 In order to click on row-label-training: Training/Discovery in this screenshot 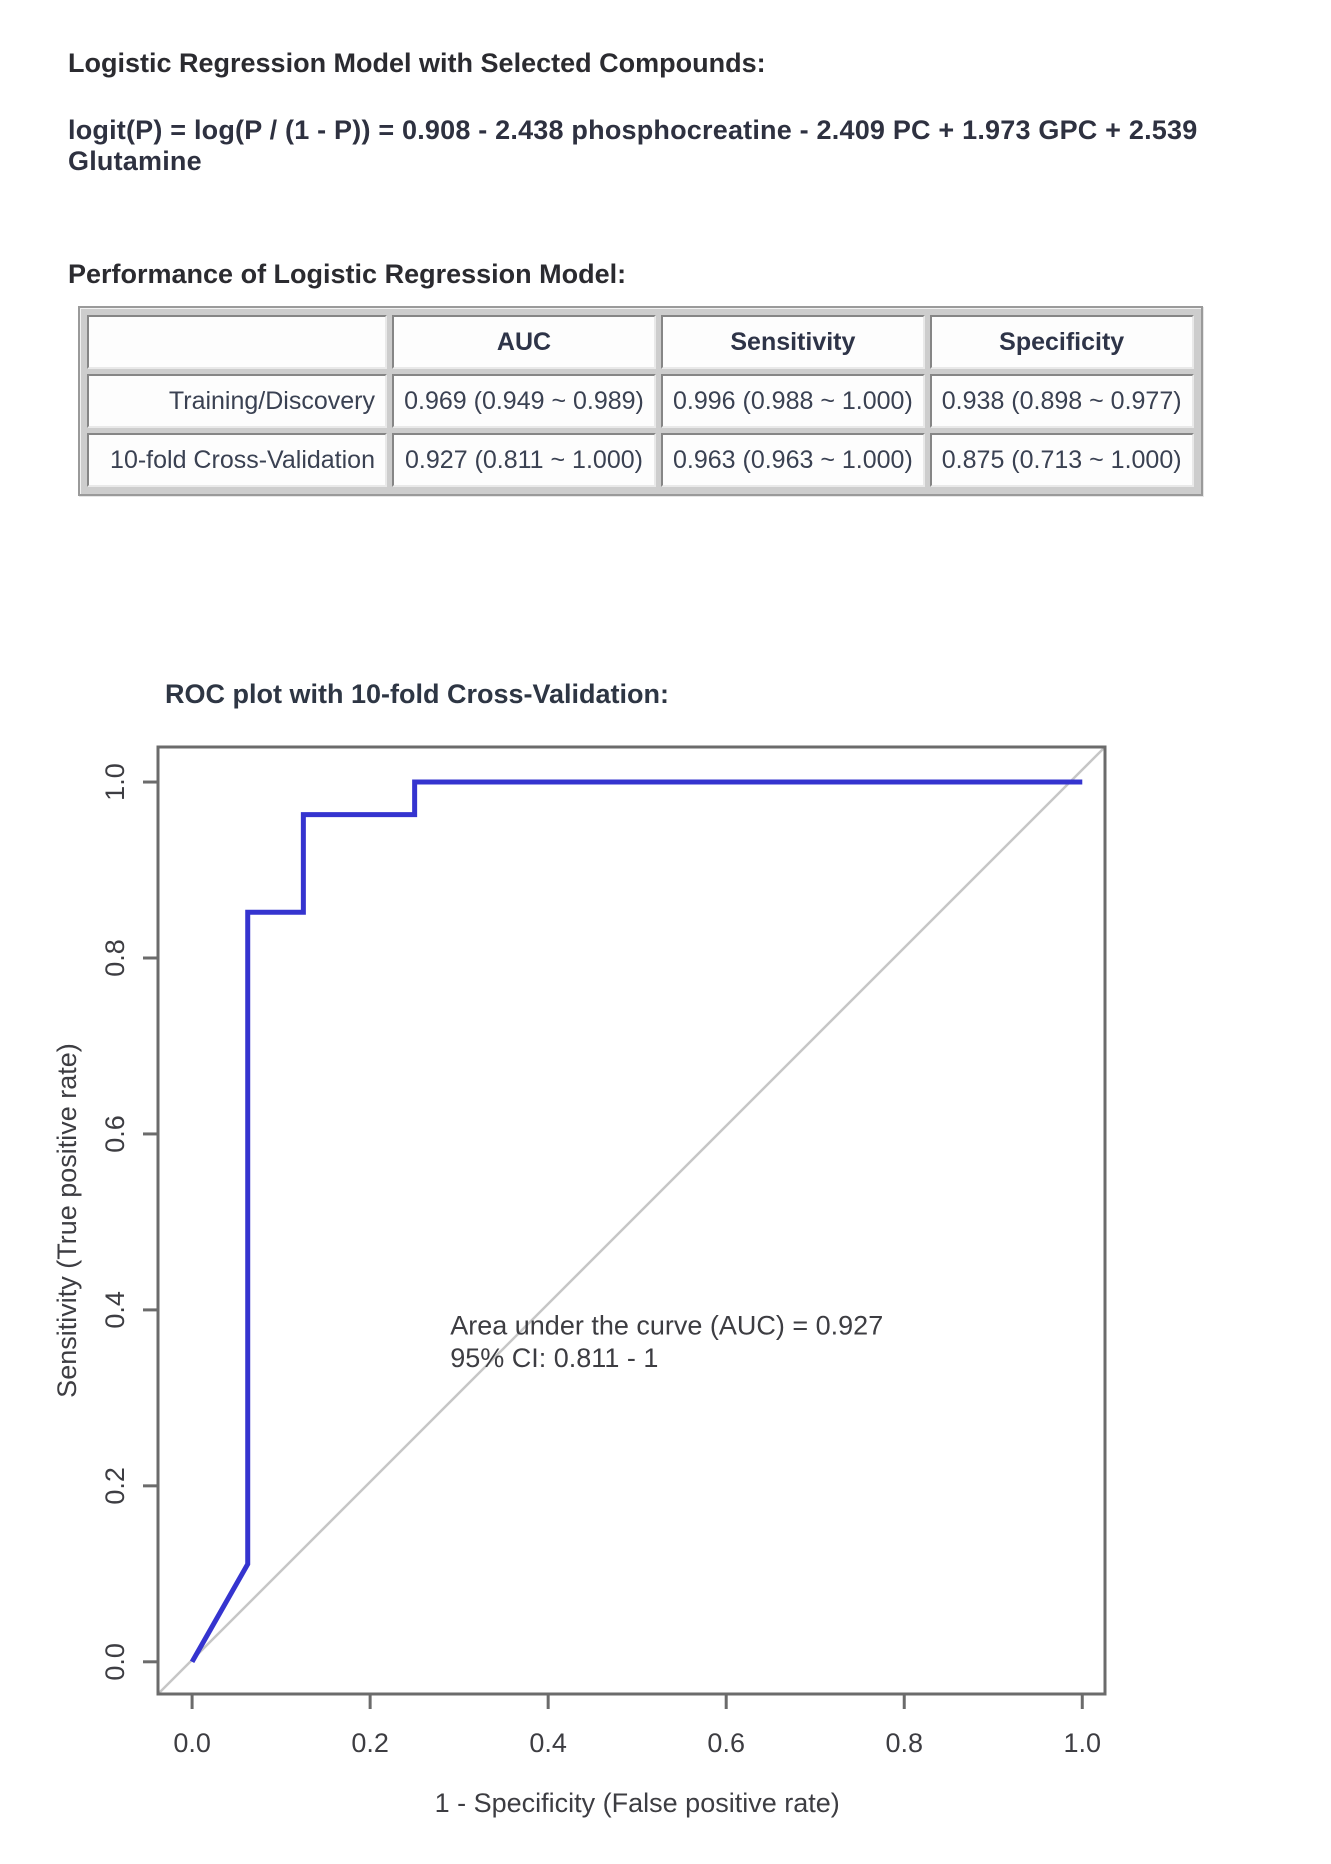, I will do `click(237, 401)`.